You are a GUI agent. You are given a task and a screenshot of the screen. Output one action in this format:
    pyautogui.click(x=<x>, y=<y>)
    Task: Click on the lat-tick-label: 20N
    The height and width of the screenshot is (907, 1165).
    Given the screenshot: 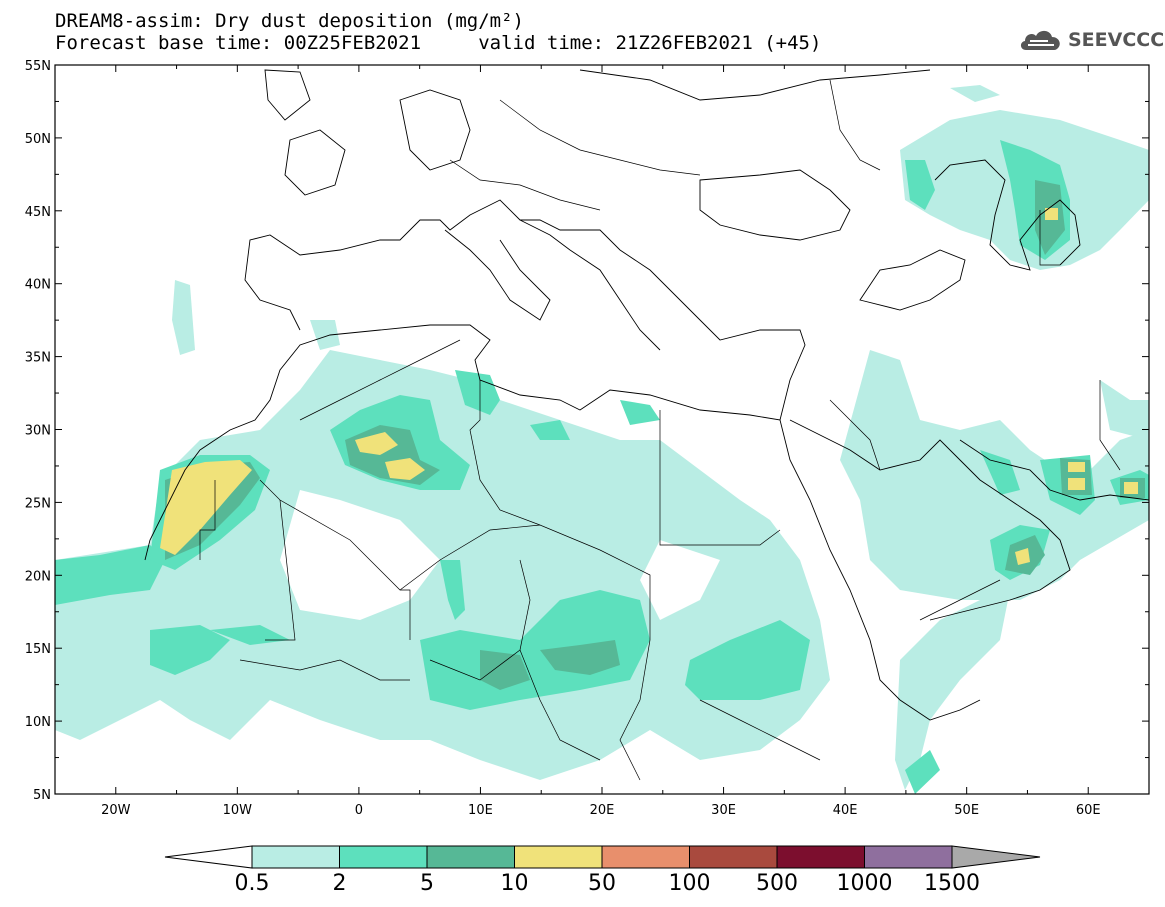 What is the action you would take?
    pyautogui.click(x=38, y=576)
    